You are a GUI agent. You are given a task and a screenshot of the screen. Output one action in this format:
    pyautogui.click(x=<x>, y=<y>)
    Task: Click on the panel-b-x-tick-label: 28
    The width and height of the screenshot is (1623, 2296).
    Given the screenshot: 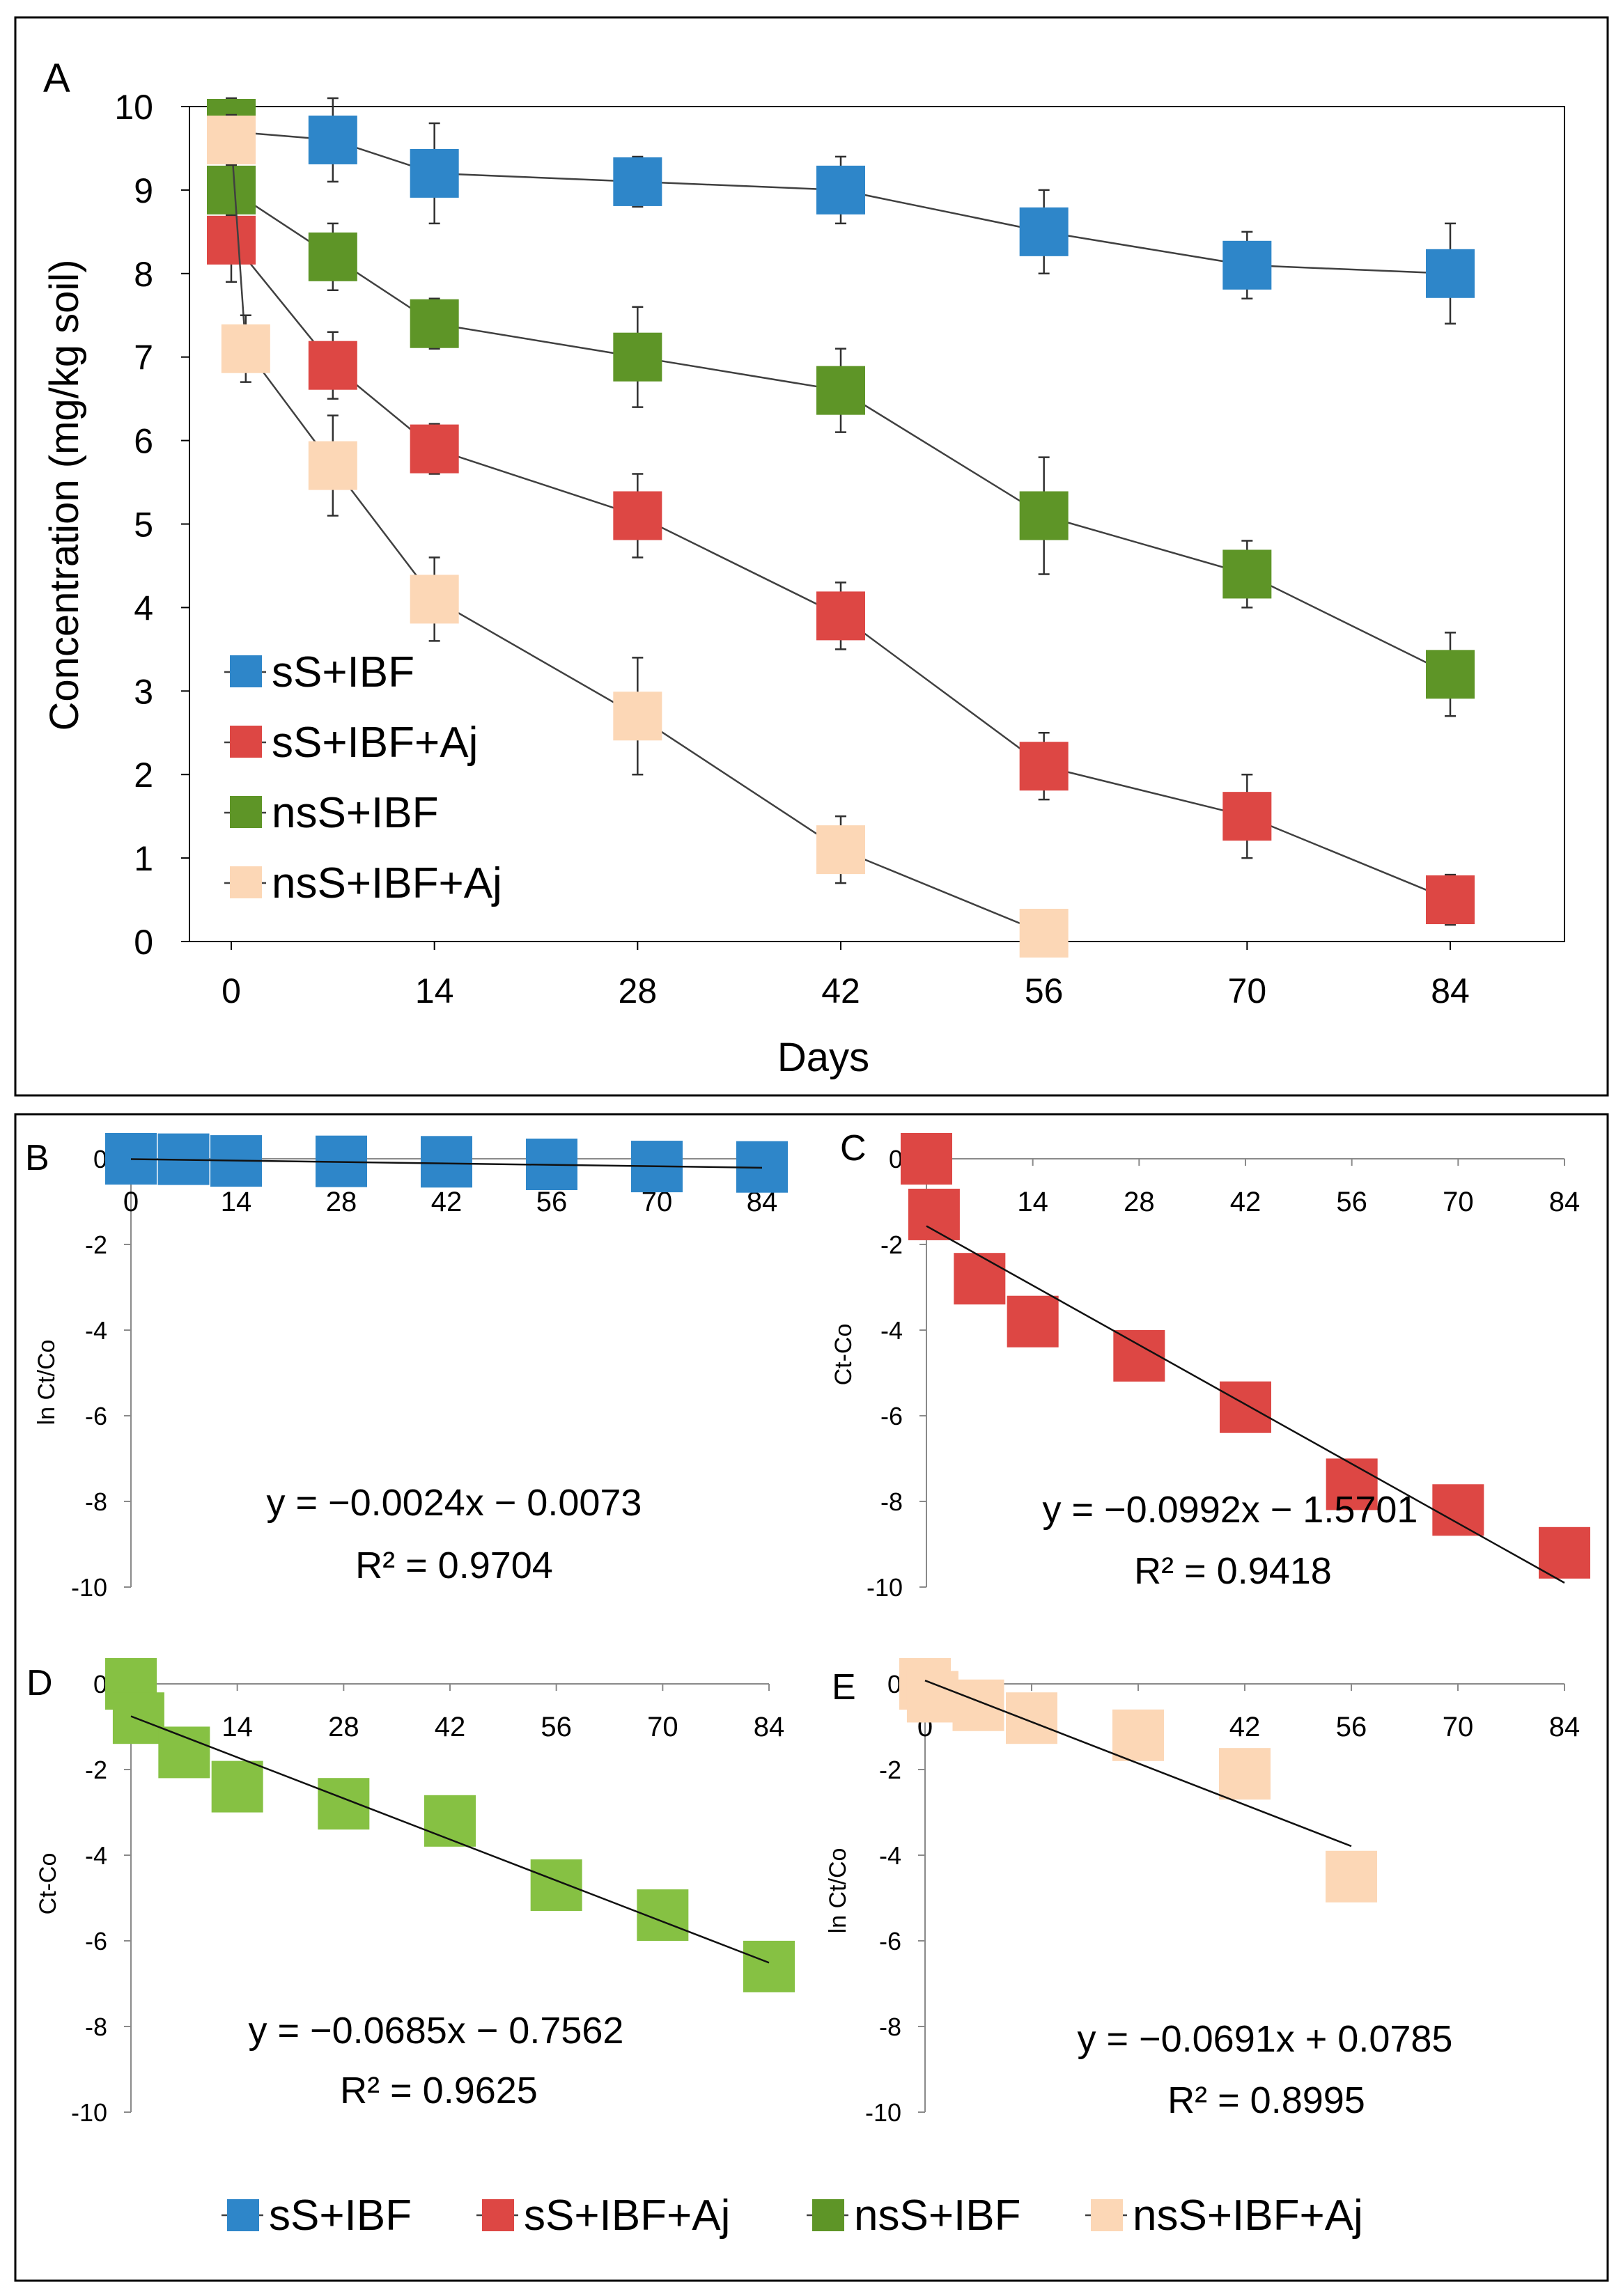 What is the action you would take?
    pyautogui.click(x=342, y=1202)
    